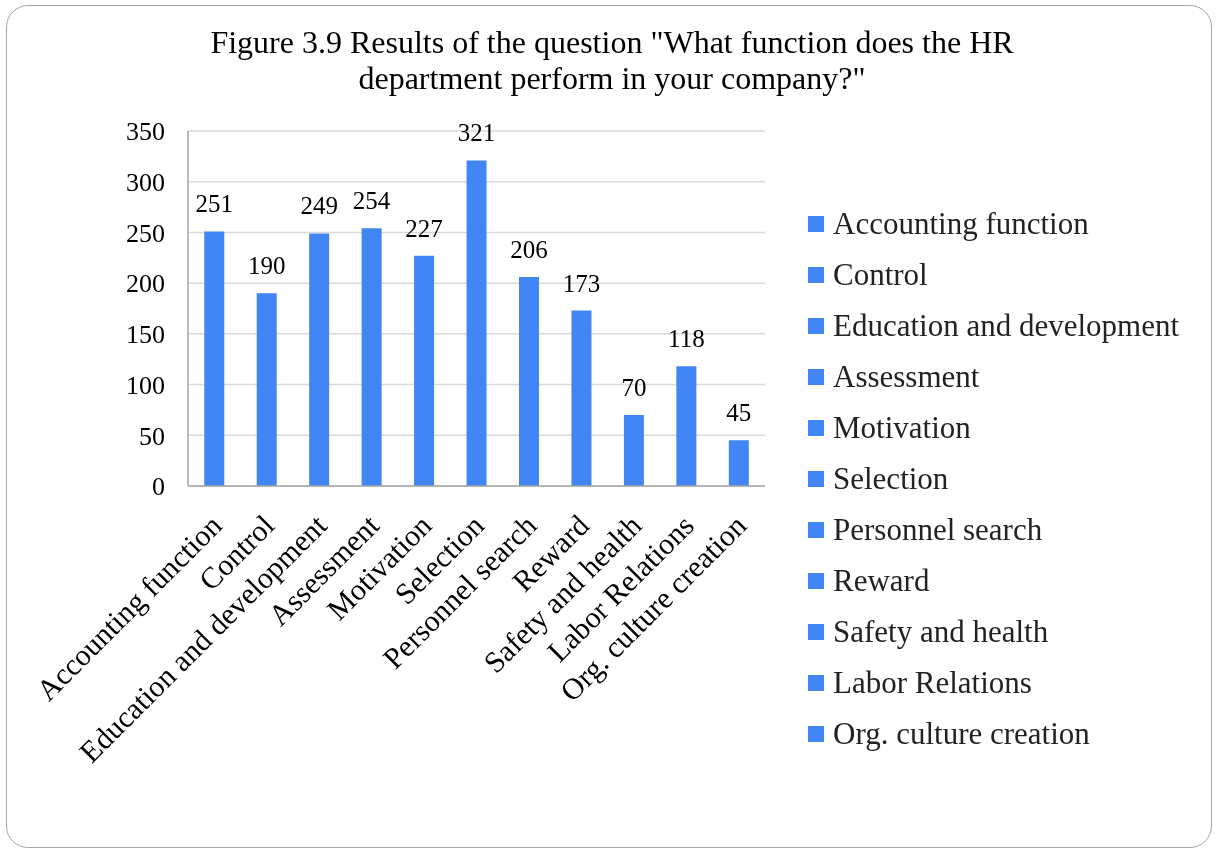  Describe the element at coordinates (612, 60) in the screenshot. I see `chart-title: Figure 3.9 Results of the question "What function does the HR department perform in your company?"` at that location.